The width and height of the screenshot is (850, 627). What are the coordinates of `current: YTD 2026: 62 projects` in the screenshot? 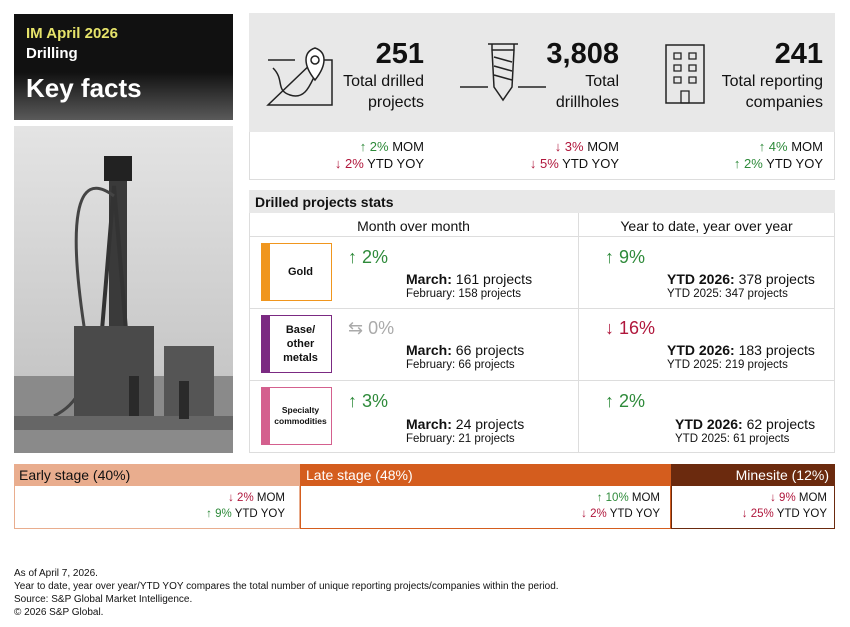 It's located at (745, 424).